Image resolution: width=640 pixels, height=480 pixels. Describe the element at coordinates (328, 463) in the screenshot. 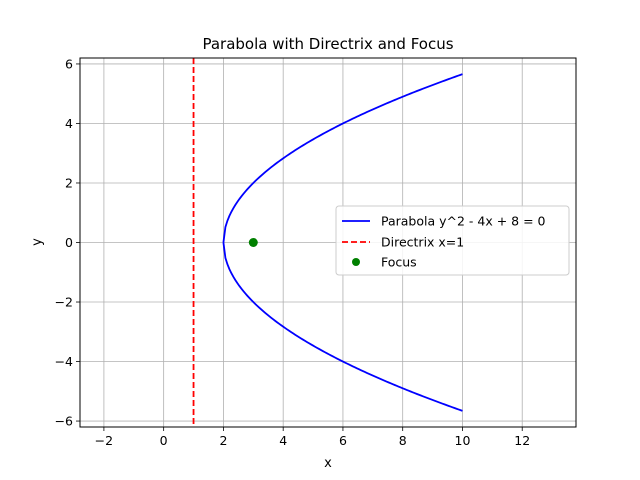

I see `x-axis-label: x` at that location.